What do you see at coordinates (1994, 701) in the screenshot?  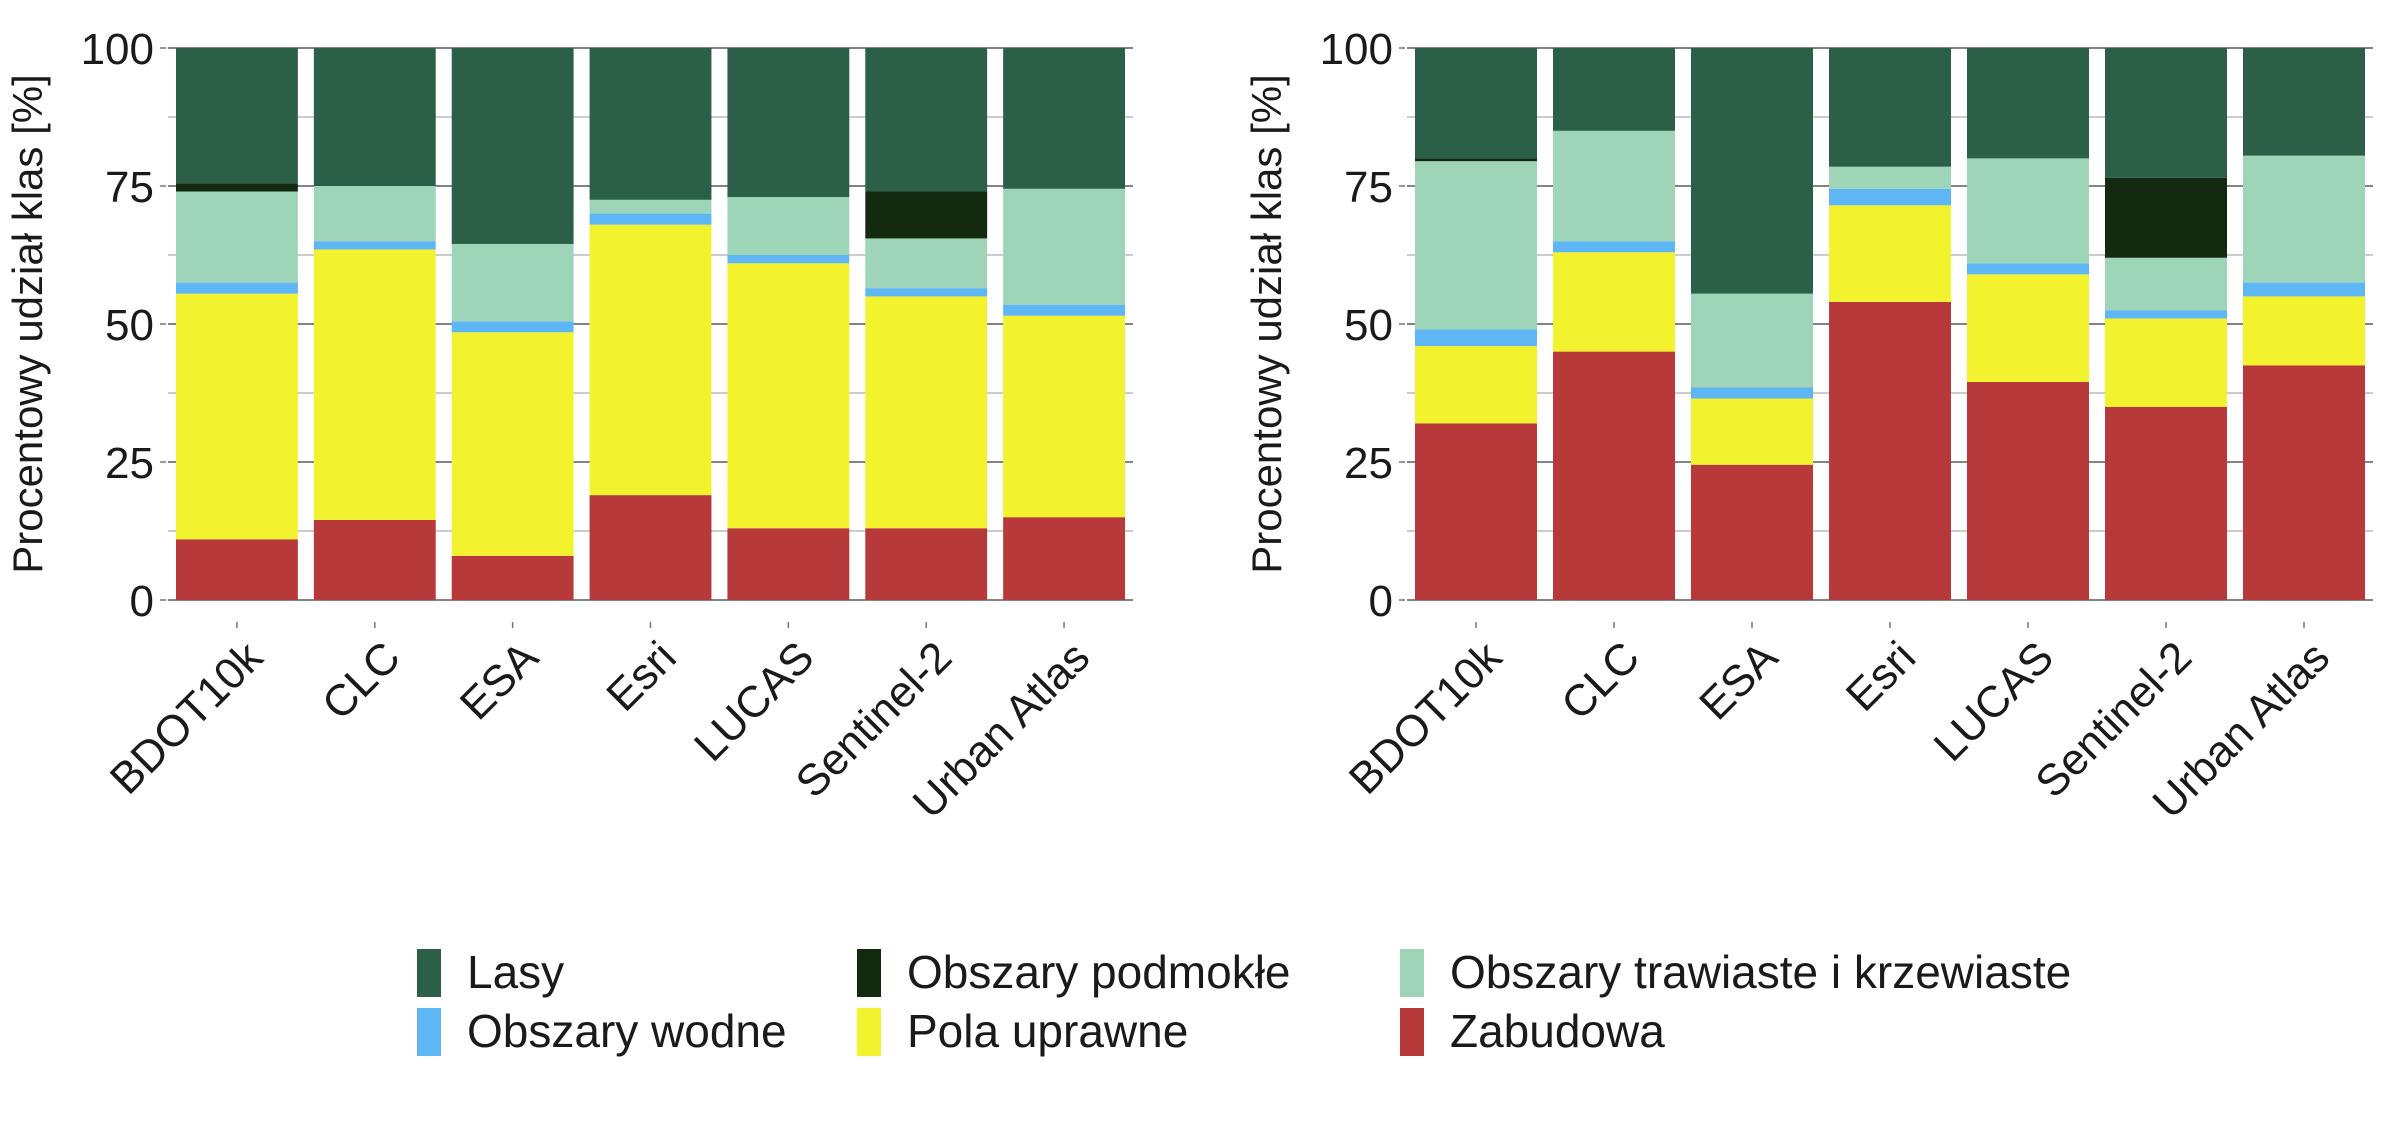 I see `x-tick-label: LUCAS` at bounding box center [1994, 701].